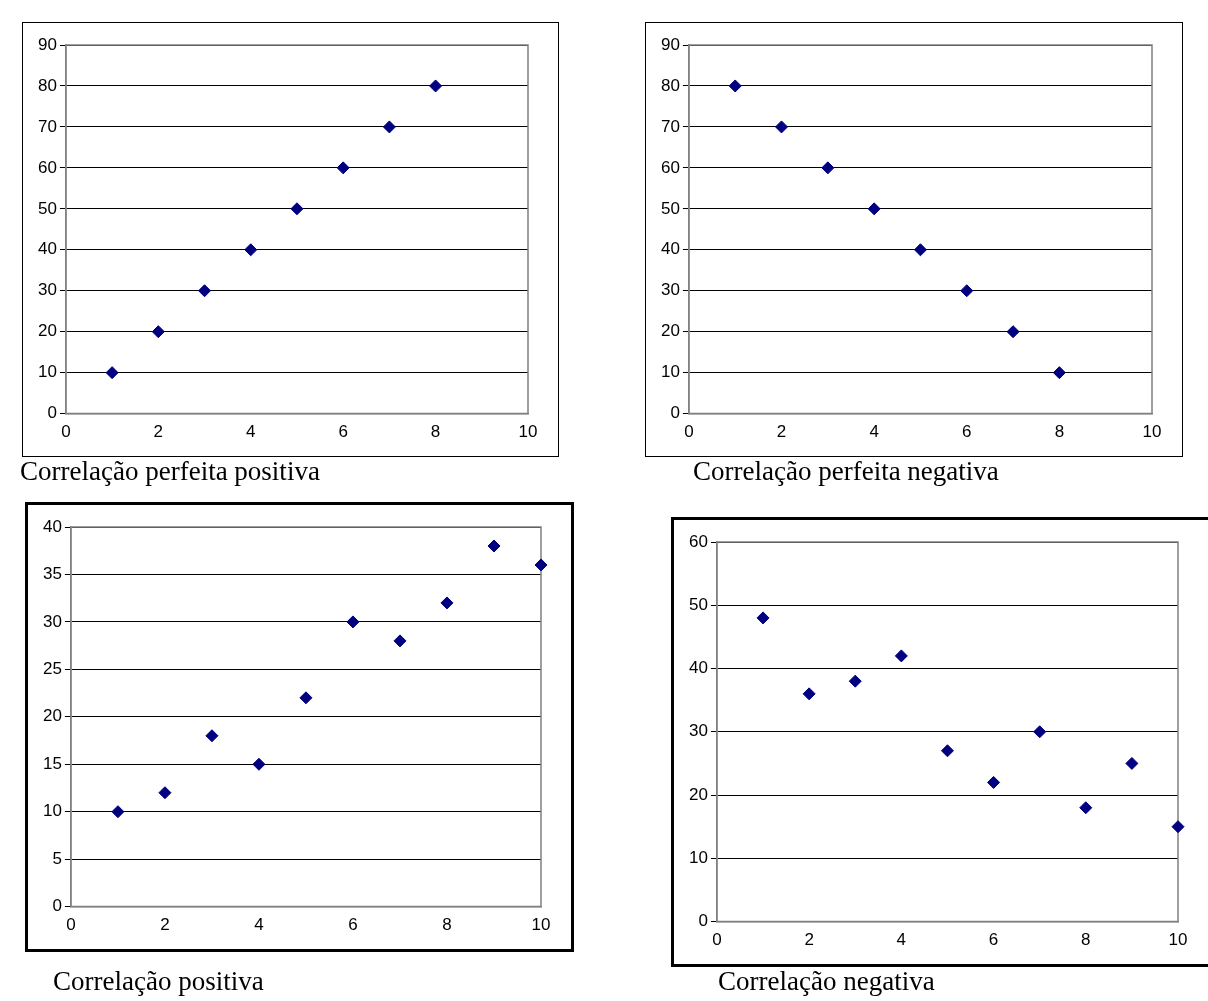 This screenshot has width=1208, height=1001. Describe the element at coordinates (158, 981) in the screenshot. I see `text: Correlação positiva` at that location.